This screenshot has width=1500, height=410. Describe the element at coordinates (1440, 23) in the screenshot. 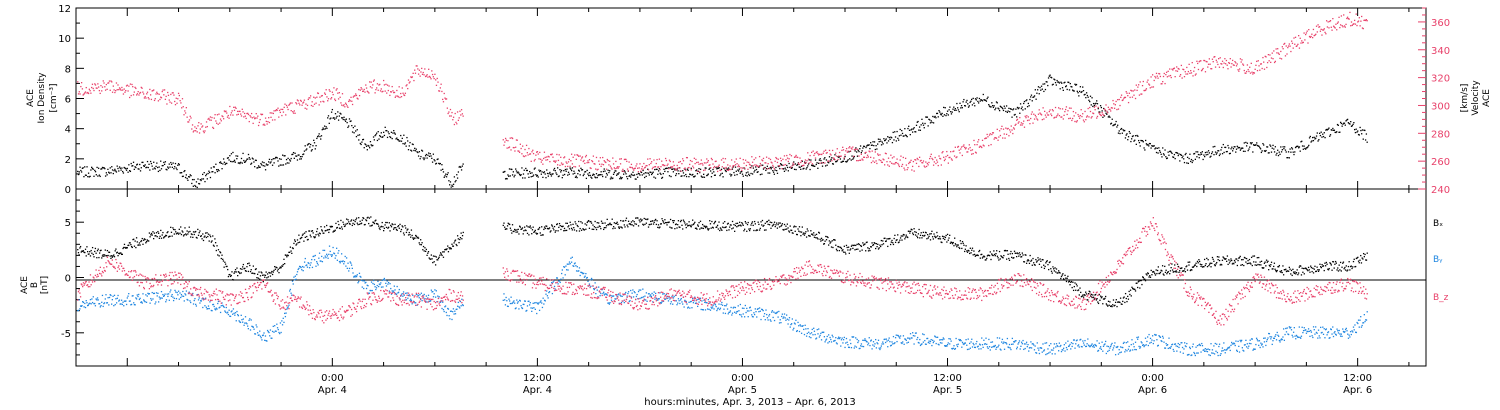

I see `right-y-tick-label: 360` at that location.